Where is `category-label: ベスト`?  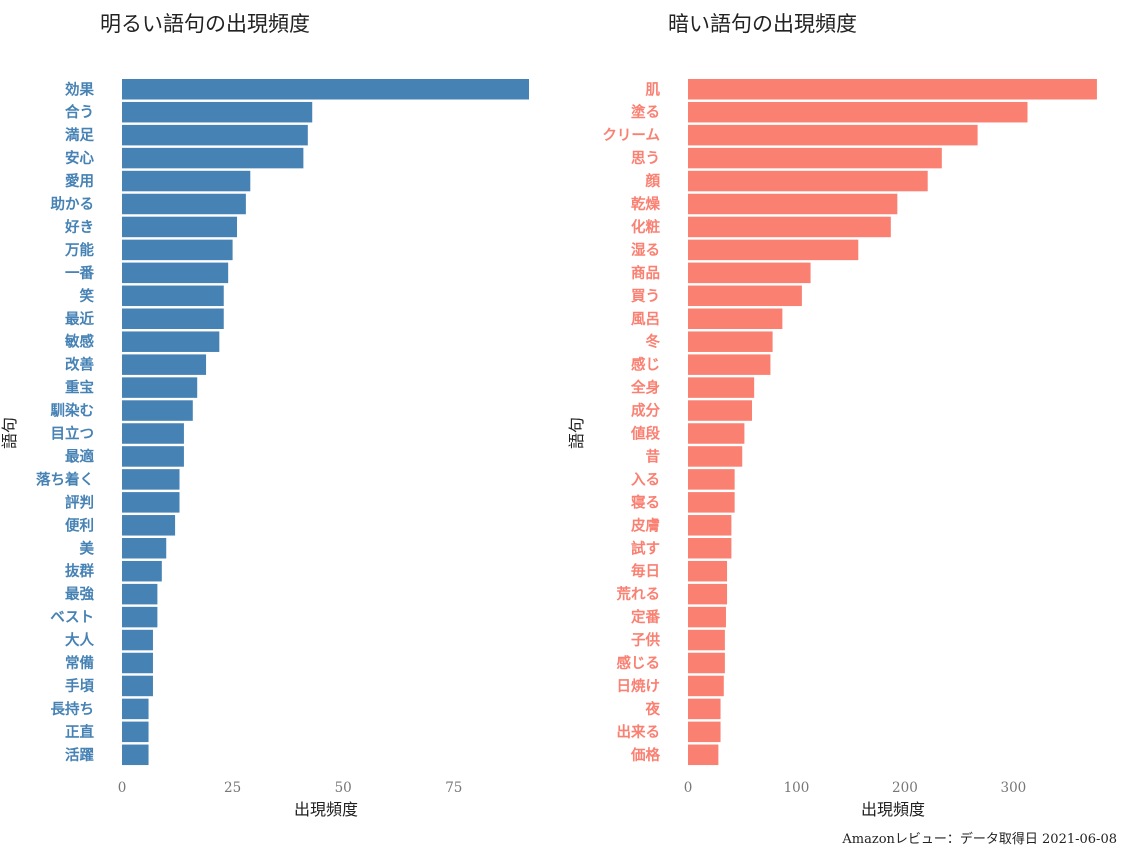 category-label: ベスト is located at coordinates (72, 617).